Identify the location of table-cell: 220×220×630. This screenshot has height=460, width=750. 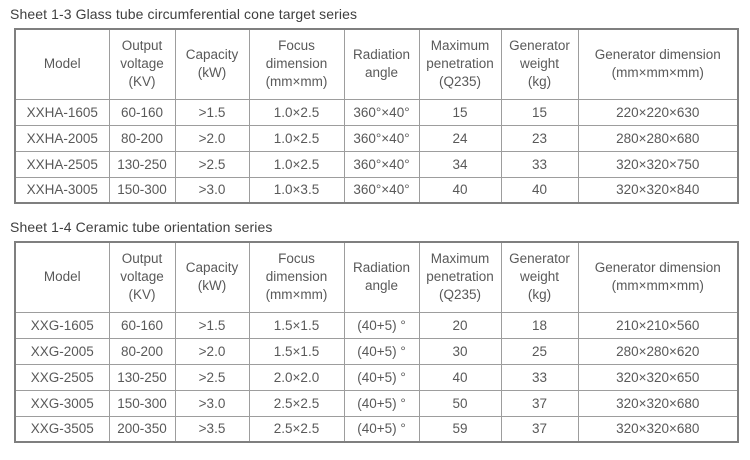
(658, 112).